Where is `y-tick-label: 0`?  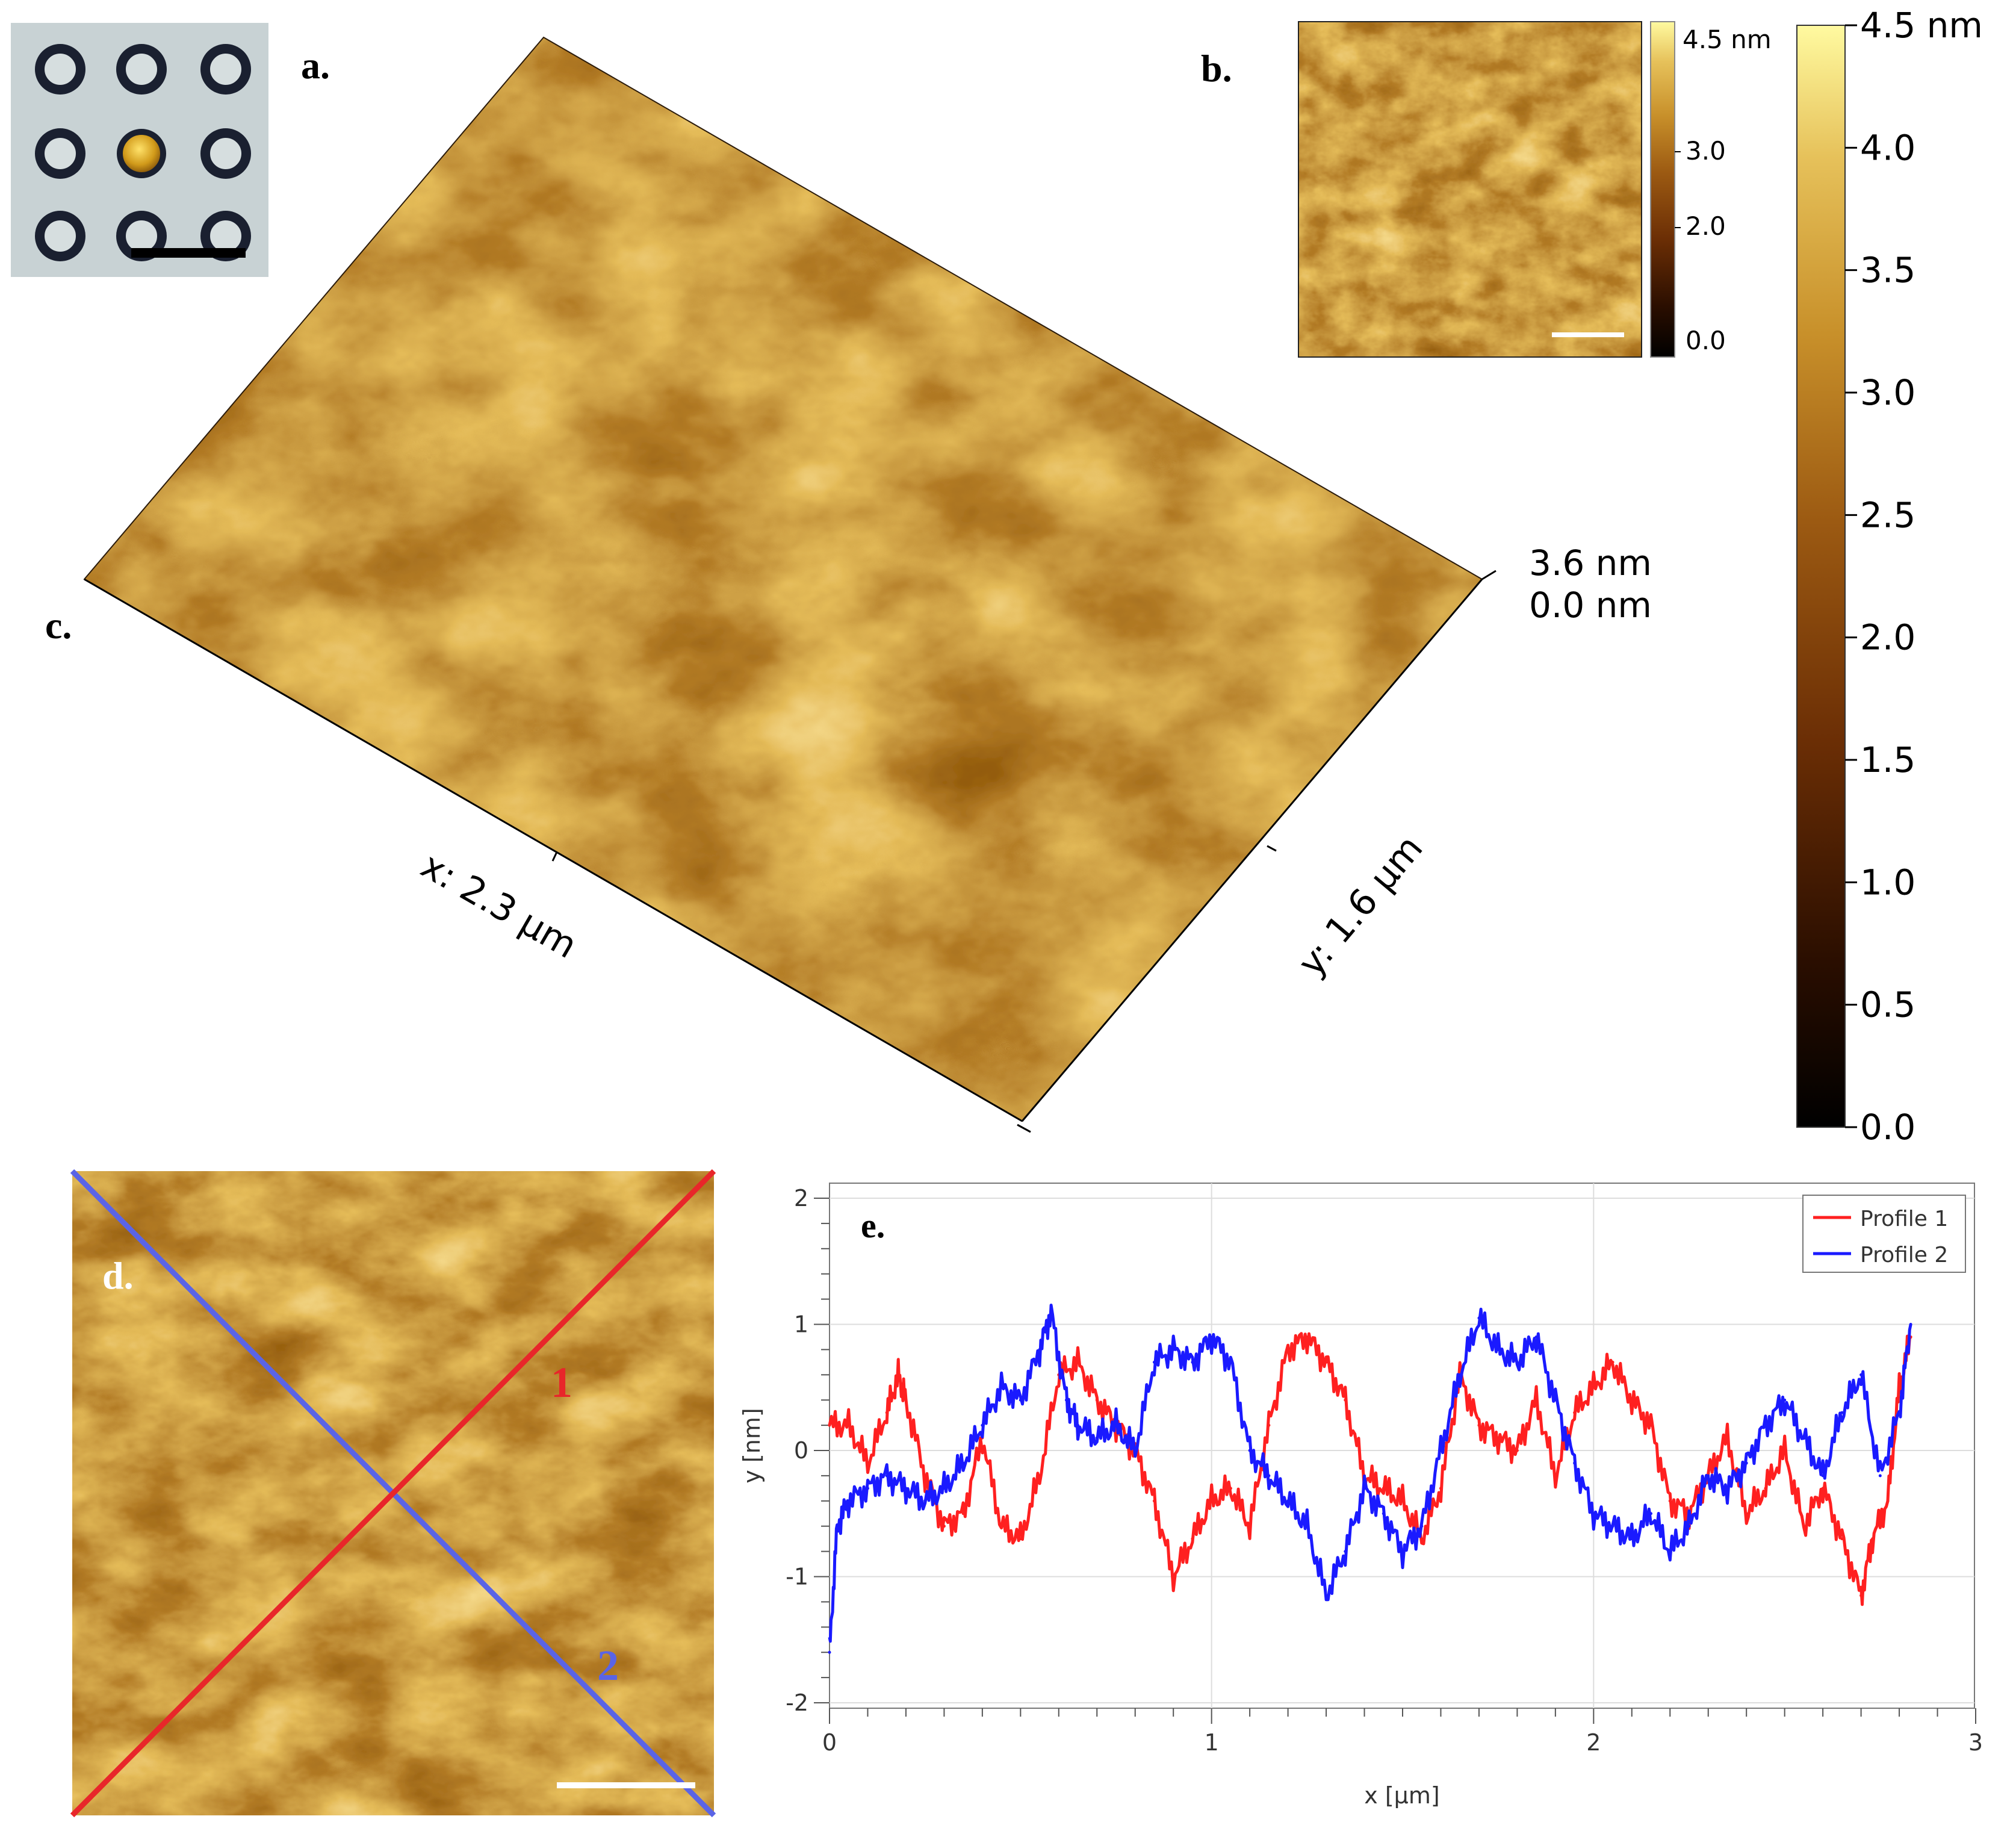
y-tick-label: 0 is located at coordinates (801, 1451).